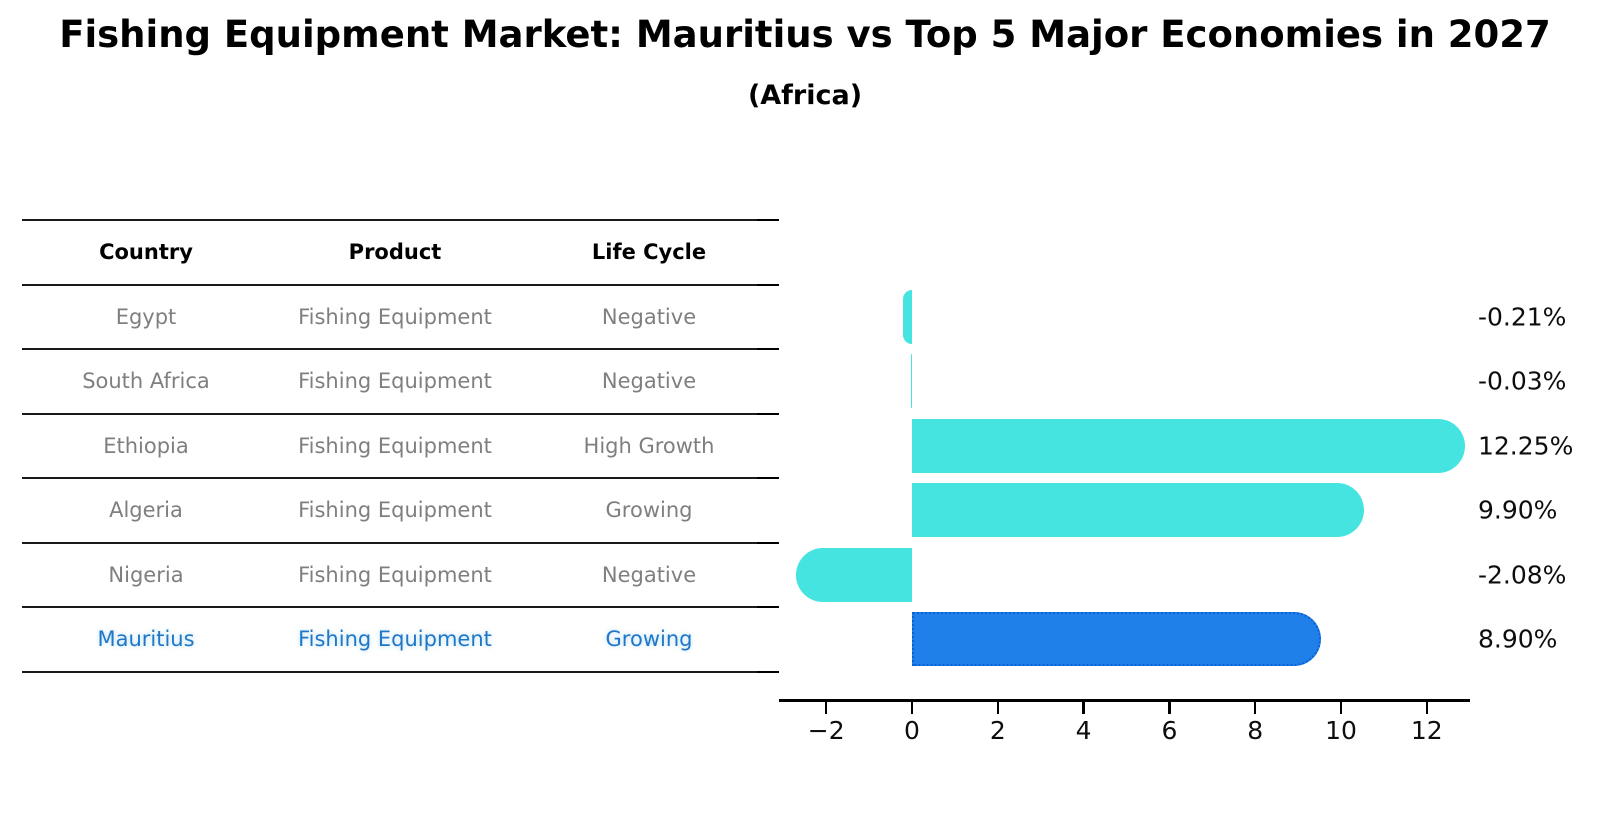 The width and height of the screenshot is (1610, 823). What do you see at coordinates (1518, 639) in the screenshot?
I see `bar-value-label: 8.90%` at bounding box center [1518, 639].